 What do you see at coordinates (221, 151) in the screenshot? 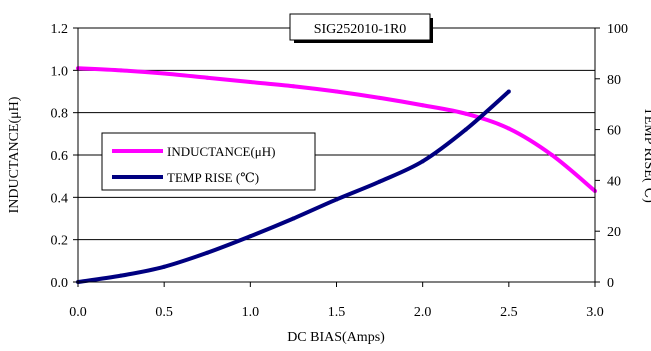
I see `legend-label-inductance: INDUCTANCE(μH)` at bounding box center [221, 151].